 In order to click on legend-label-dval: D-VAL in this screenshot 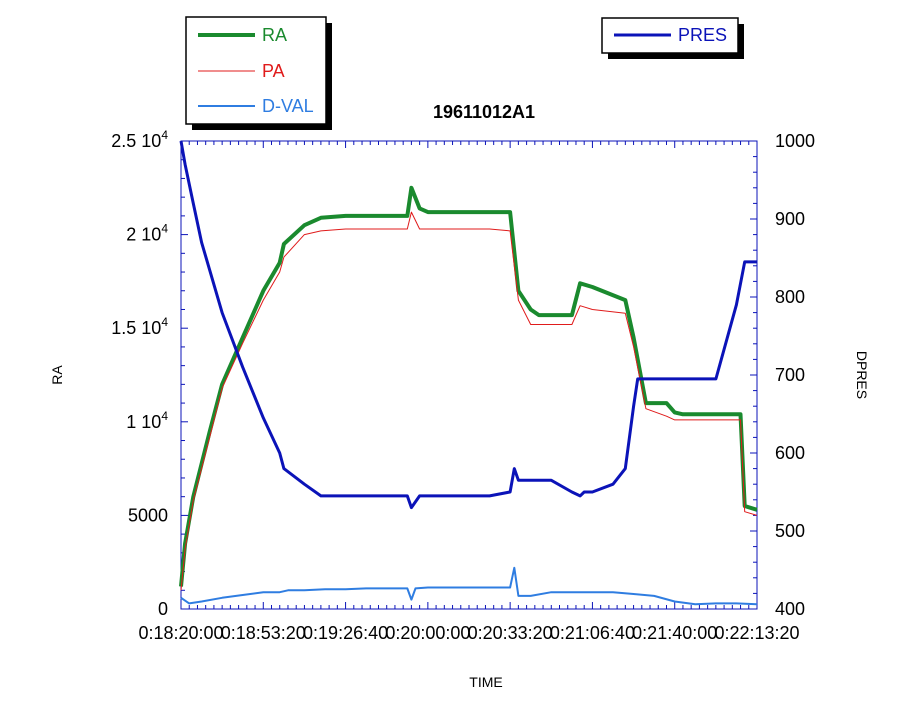, I will do `click(288, 106)`.